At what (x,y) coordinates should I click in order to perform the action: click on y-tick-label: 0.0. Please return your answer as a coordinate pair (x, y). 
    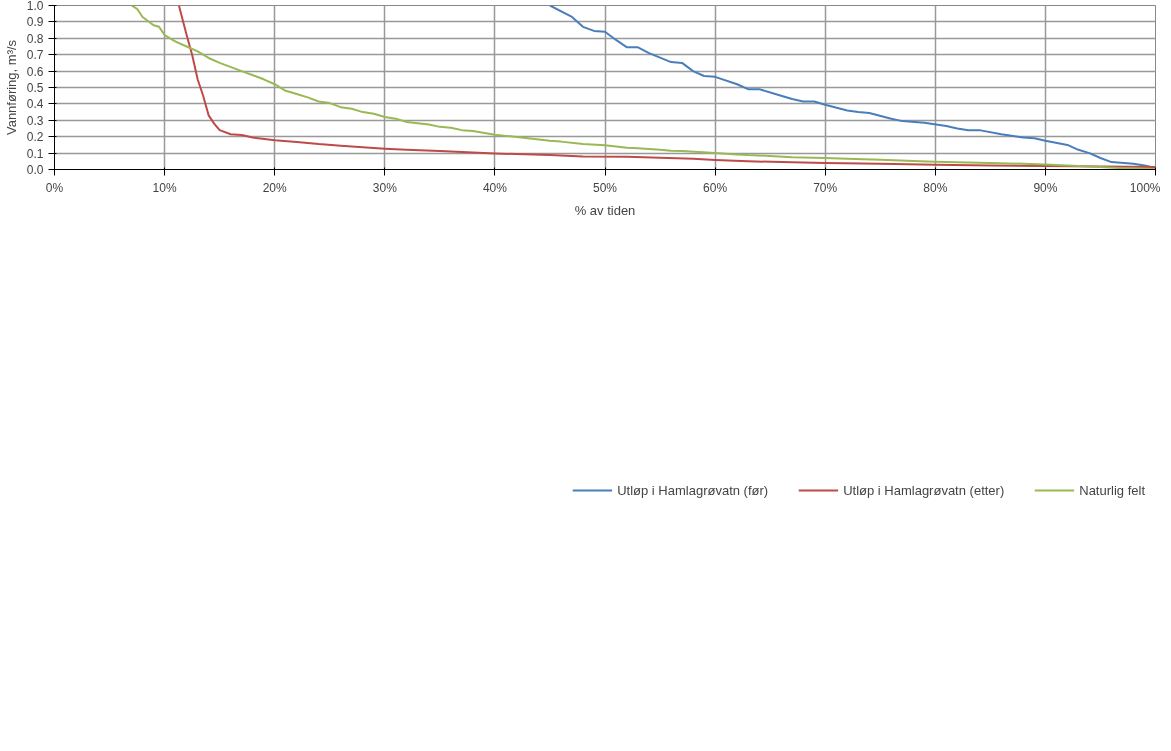
    Looking at the image, I should click on (35, 170).